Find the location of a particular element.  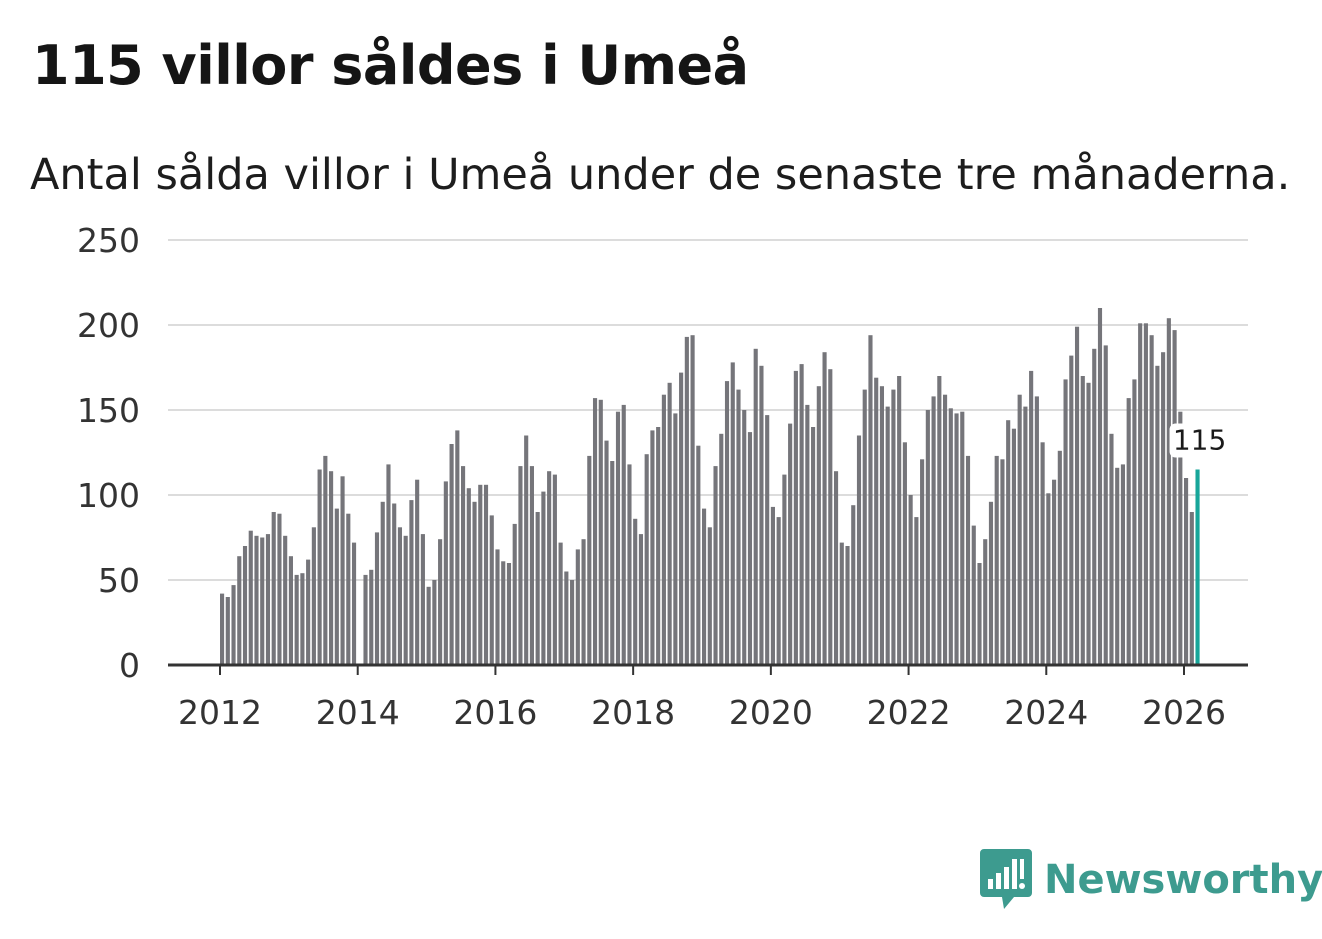

data-label-background is located at coordinates (1200, 440).